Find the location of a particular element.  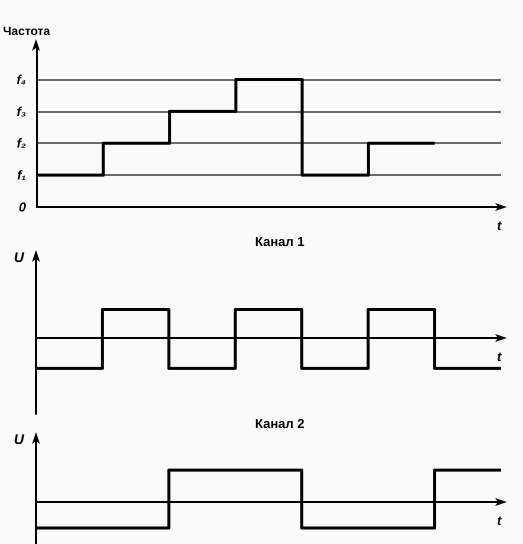

text: f₂ is located at coordinates (21, 143).